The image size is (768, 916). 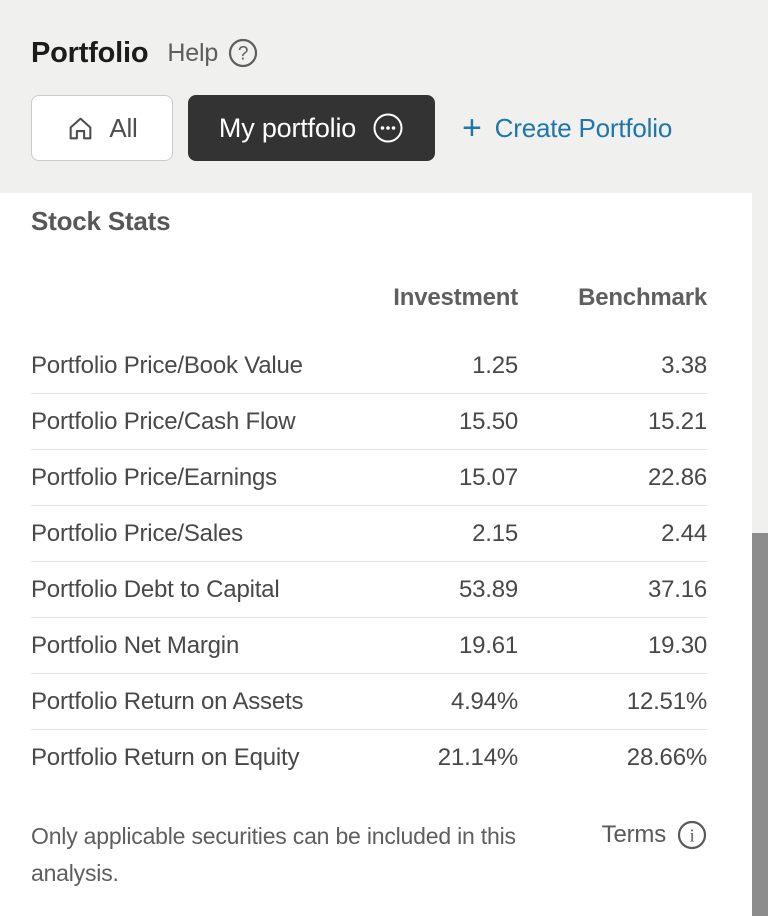 I want to click on benchmark-value: 15.21, so click(x=677, y=421).